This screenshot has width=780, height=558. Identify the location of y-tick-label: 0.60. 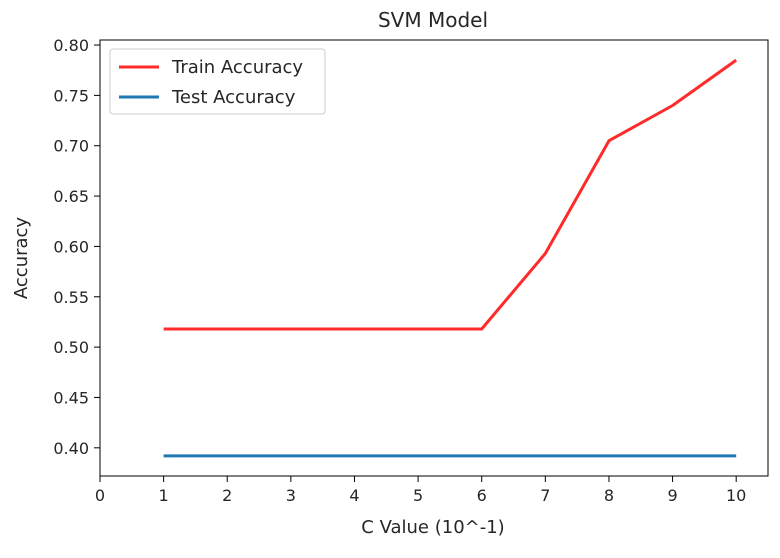
(71, 246).